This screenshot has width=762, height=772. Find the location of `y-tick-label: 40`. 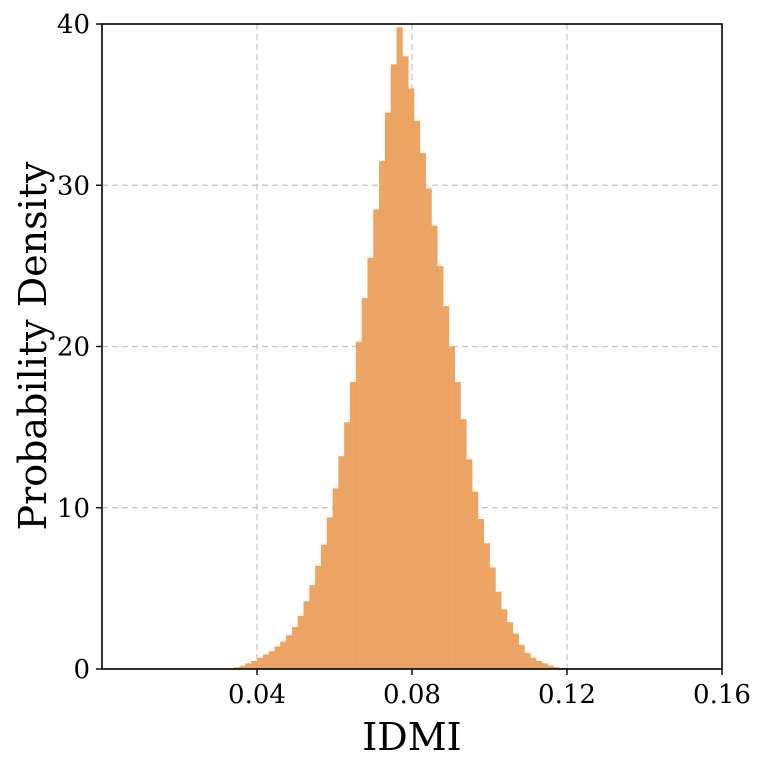

y-tick-label: 40 is located at coordinates (73, 25).